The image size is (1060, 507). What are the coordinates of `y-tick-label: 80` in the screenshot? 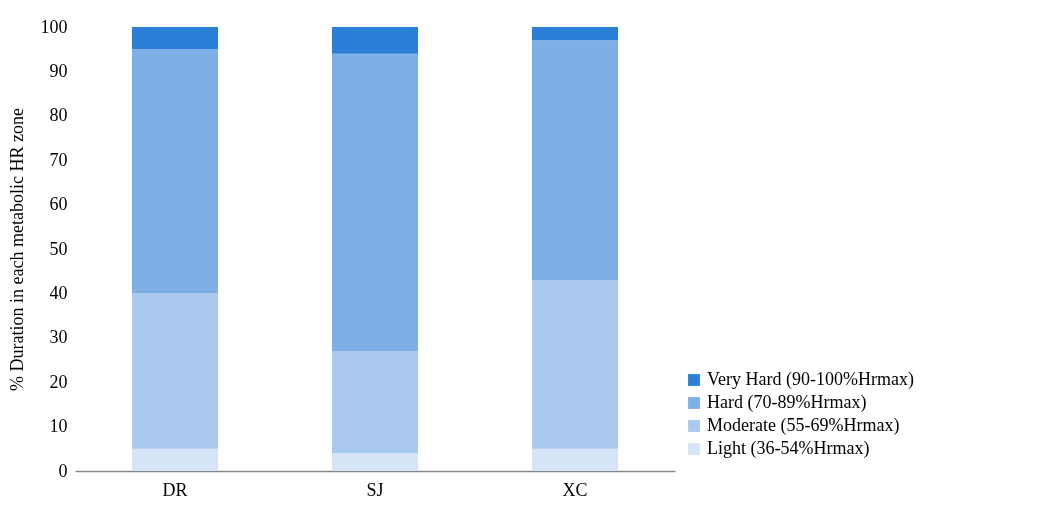 It's located at (58, 115).